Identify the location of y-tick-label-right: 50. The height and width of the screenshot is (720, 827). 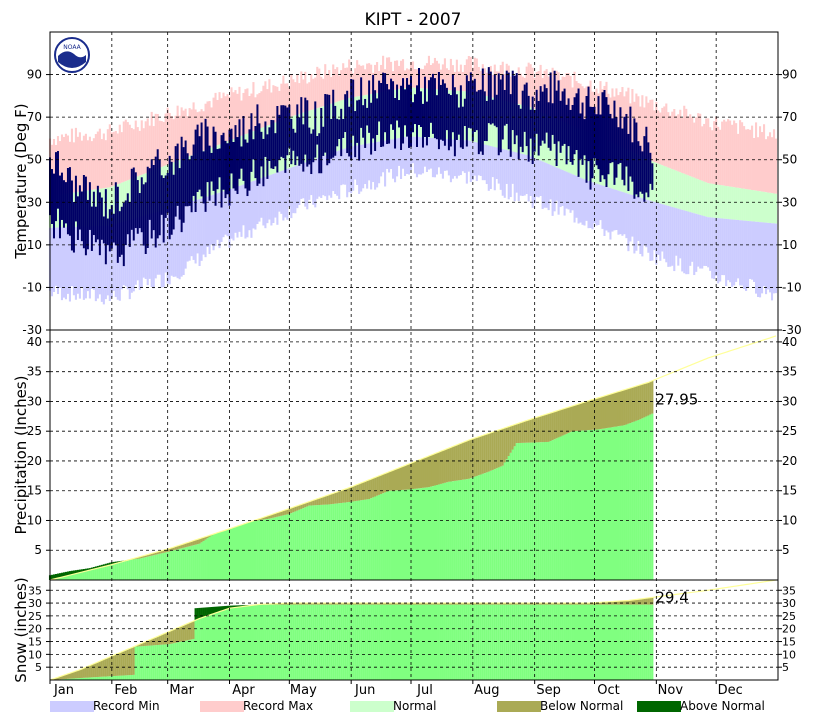
(789, 160).